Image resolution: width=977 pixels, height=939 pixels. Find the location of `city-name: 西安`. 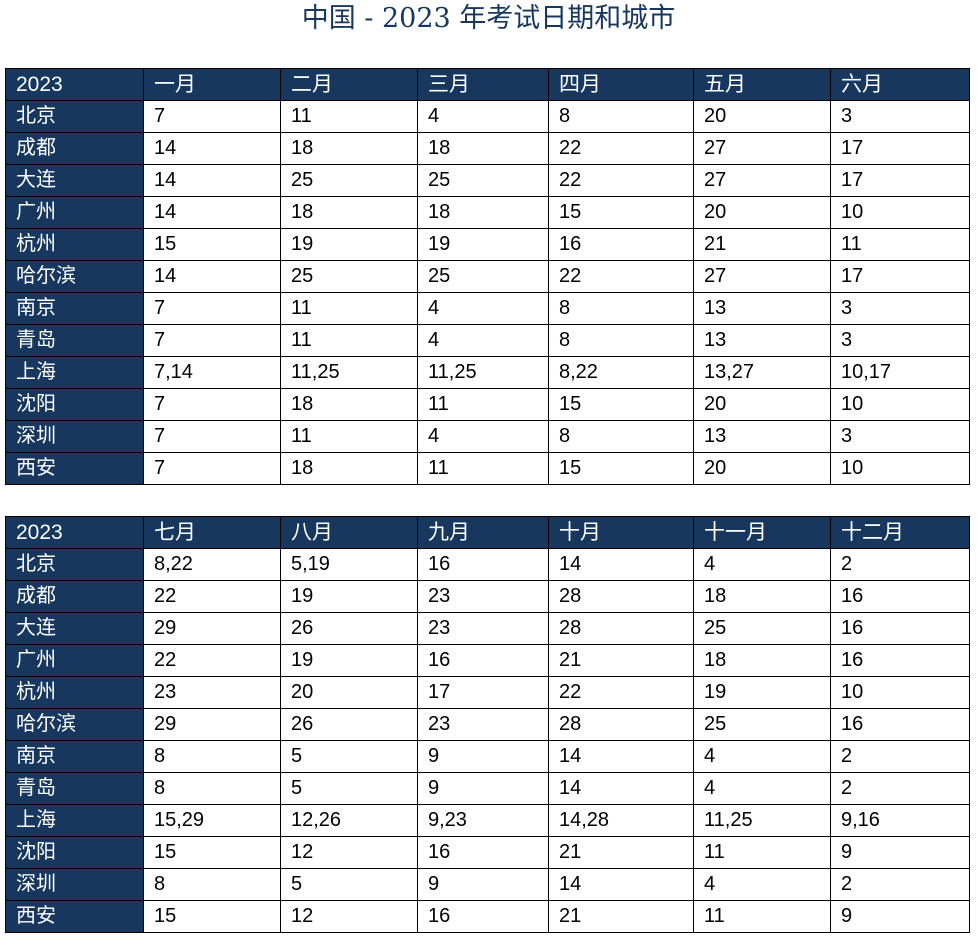

city-name: 西安 is located at coordinates (74, 468).